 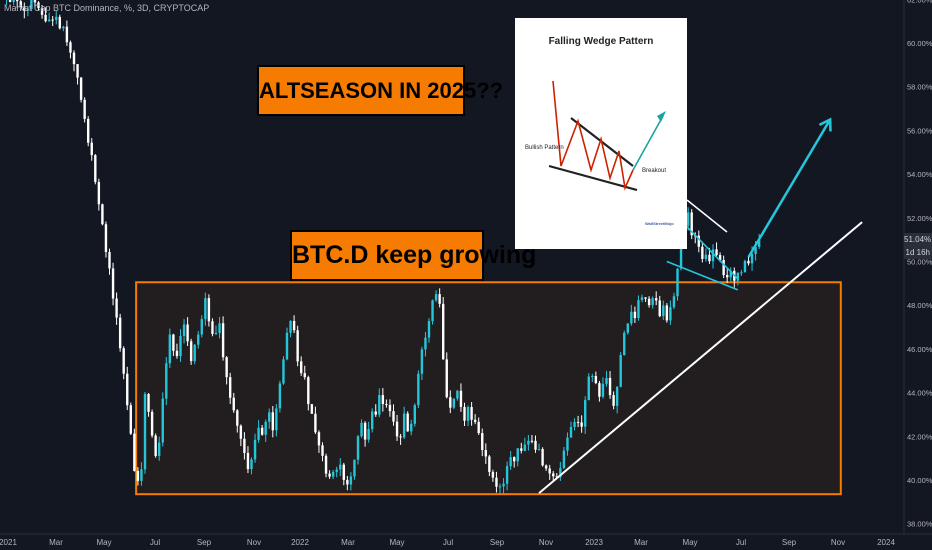 What do you see at coordinates (825, 124) in the screenshot?
I see `projection-arrowhead` at bounding box center [825, 124].